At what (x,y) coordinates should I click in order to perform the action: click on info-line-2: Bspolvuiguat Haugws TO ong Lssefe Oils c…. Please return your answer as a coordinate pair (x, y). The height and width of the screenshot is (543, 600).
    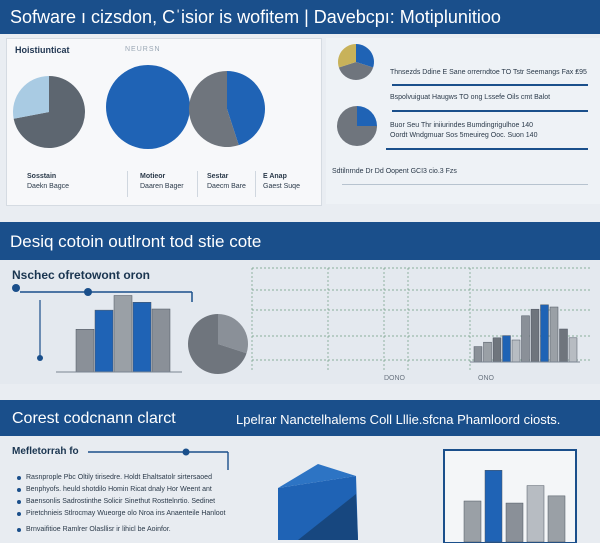
    Looking at the image, I should click on (470, 97).